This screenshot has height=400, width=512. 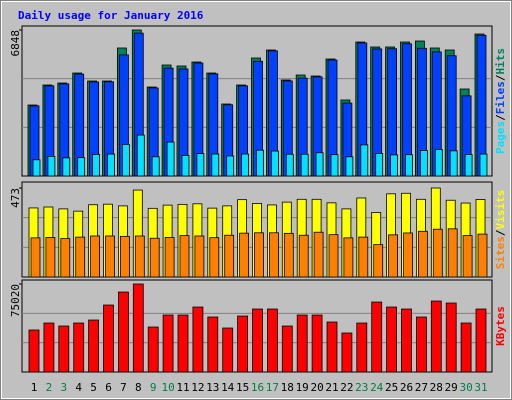 What do you see at coordinates (153, 387) in the screenshot?
I see `x-tick-label: 9` at bounding box center [153, 387].